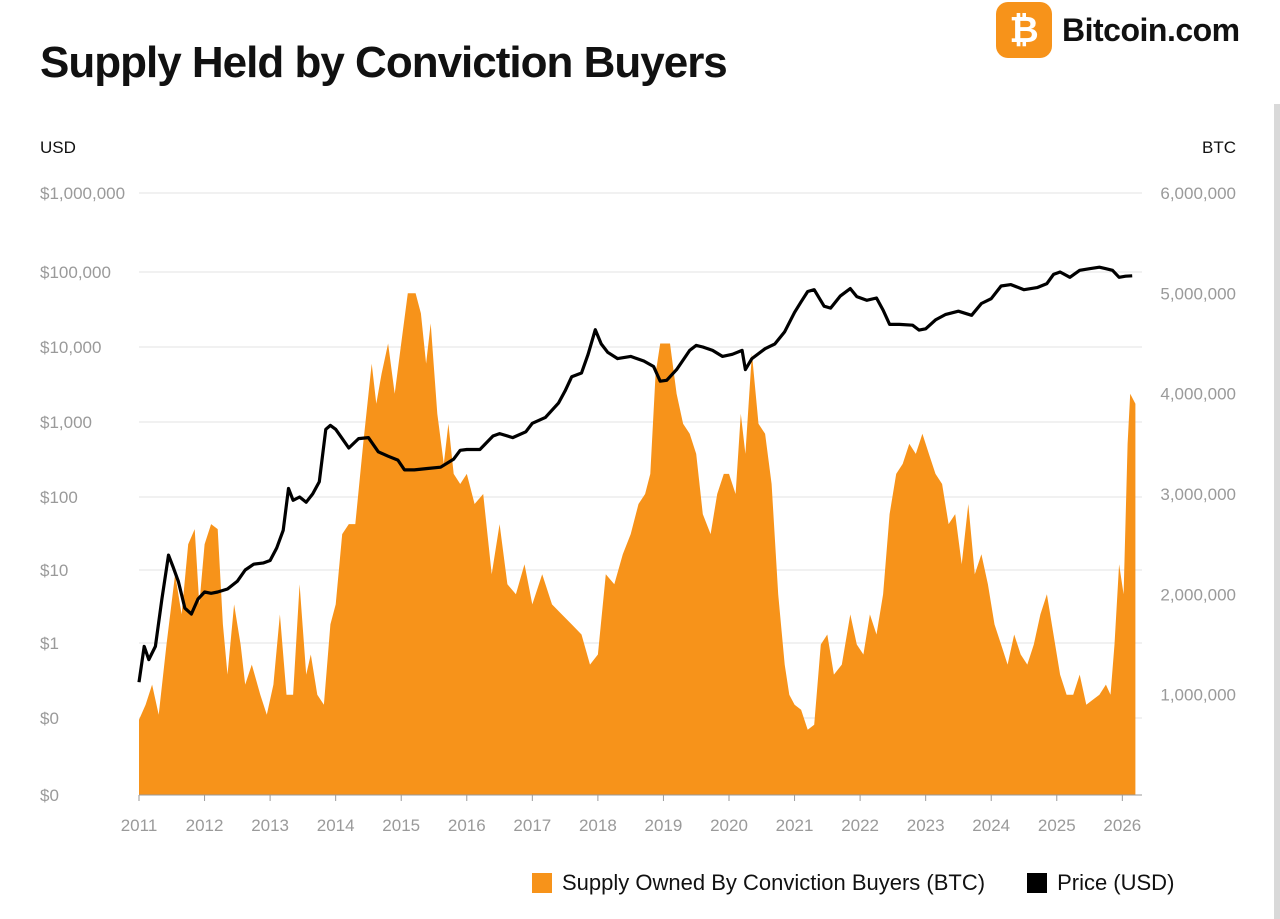 The width and height of the screenshot is (1280, 919). I want to click on x-tick-label: 2021, so click(795, 825).